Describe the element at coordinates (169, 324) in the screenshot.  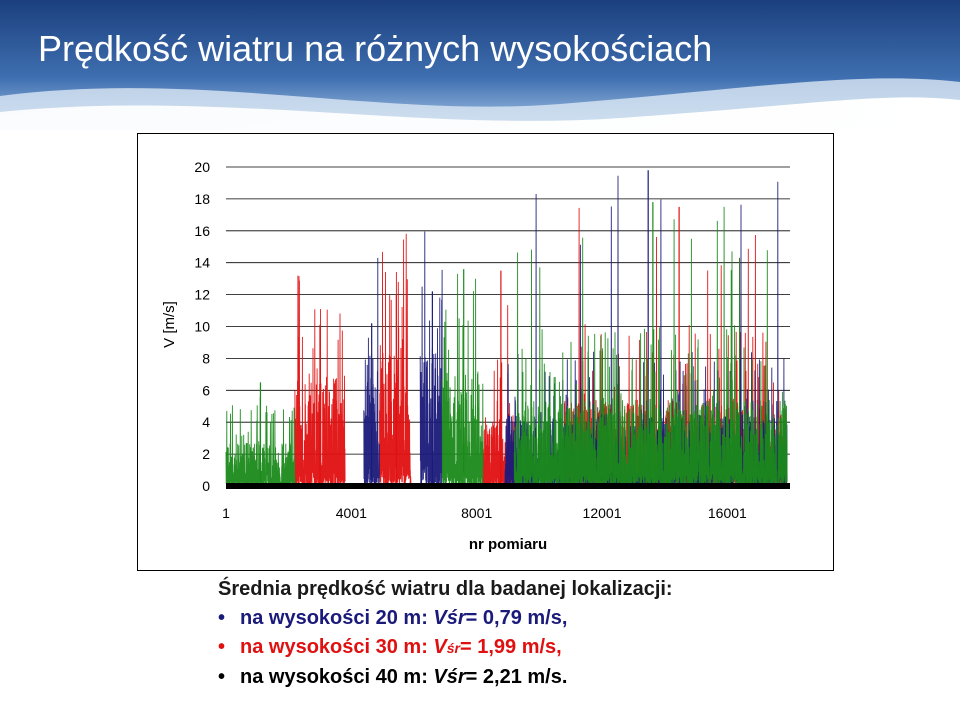
I see `y-axis-title: V [m/s]` at that location.